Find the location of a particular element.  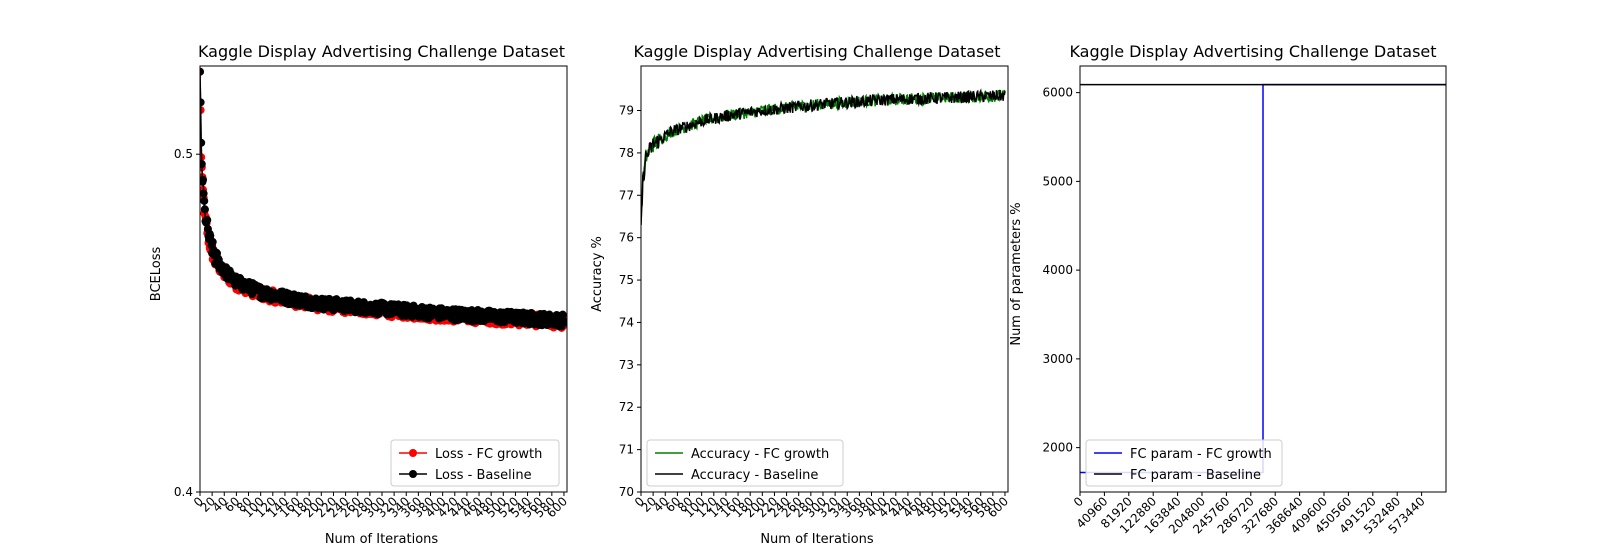

y-tick-label: 77 is located at coordinates (626, 195).